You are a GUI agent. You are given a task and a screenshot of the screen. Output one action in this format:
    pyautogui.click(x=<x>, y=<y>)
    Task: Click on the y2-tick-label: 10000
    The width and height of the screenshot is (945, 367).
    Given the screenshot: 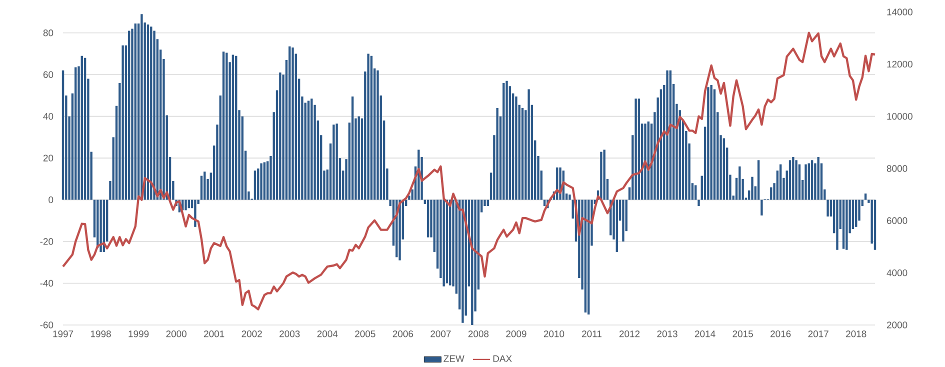 What is the action you would take?
    pyautogui.click(x=899, y=116)
    